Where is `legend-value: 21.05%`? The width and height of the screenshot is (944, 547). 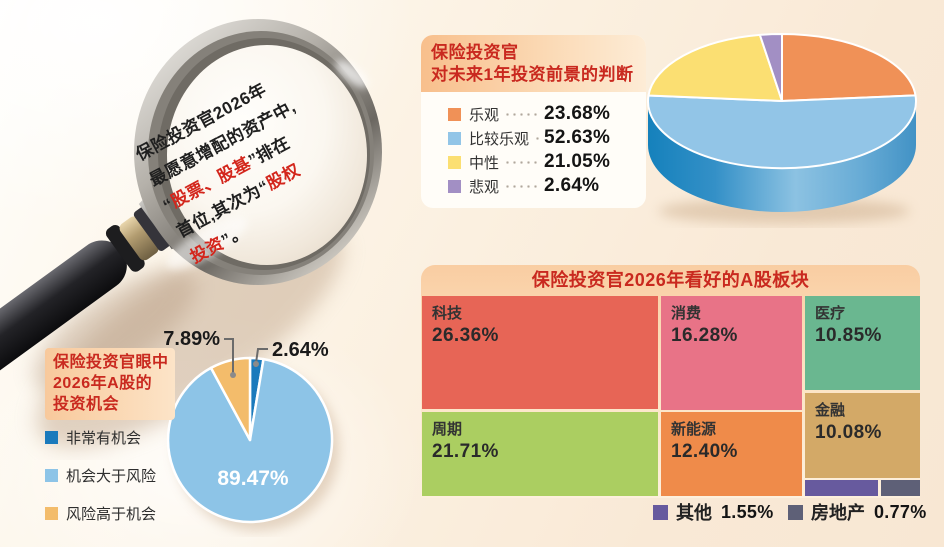
legend-value: 21.05% is located at coordinates (577, 161).